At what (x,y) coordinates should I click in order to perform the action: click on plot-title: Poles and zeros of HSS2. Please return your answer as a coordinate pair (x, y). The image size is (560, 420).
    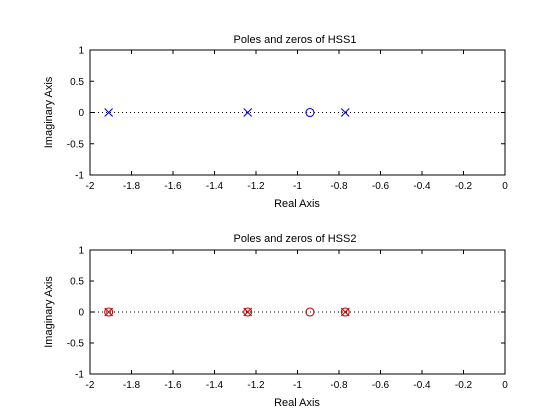
    Looking at the image, I should click on (295, 239).